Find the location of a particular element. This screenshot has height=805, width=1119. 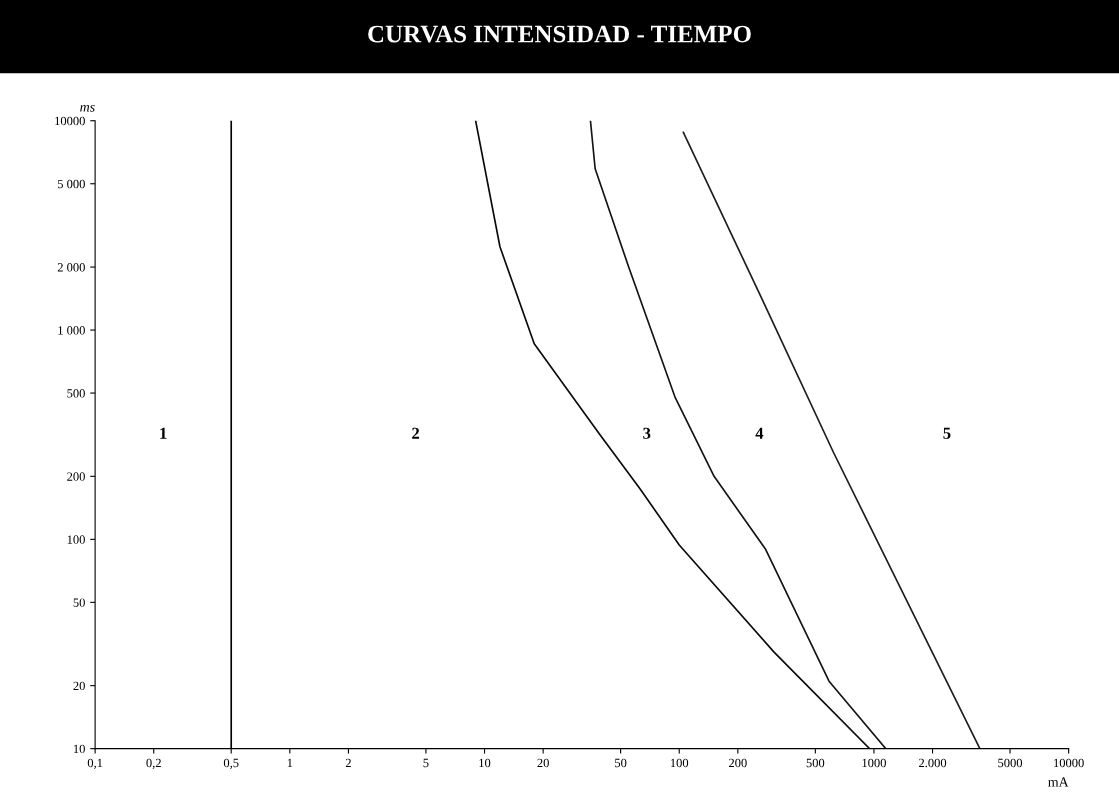

x-tick-label: 500 is located at coordinates (815, 763).